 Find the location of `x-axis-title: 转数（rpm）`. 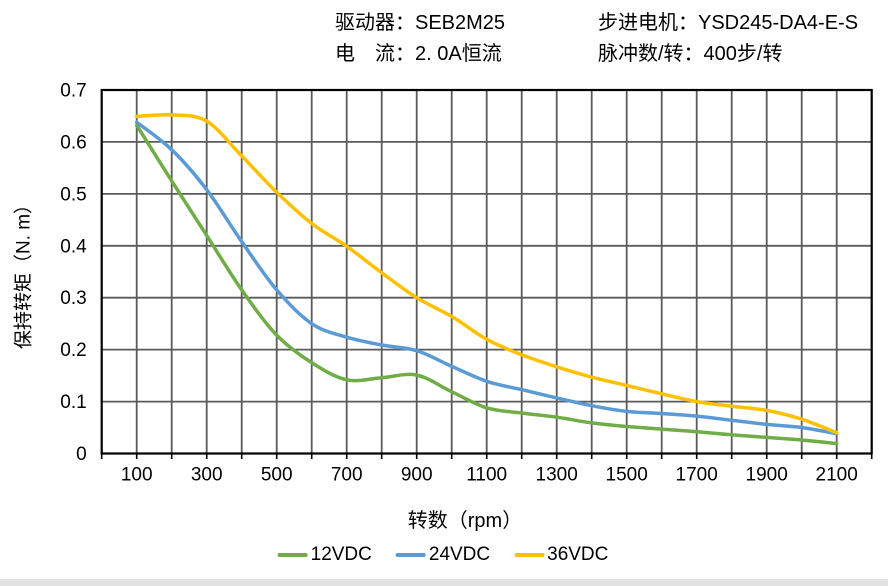

x-axis-title: 转数（rpm） is located at coordinates (465, 521).